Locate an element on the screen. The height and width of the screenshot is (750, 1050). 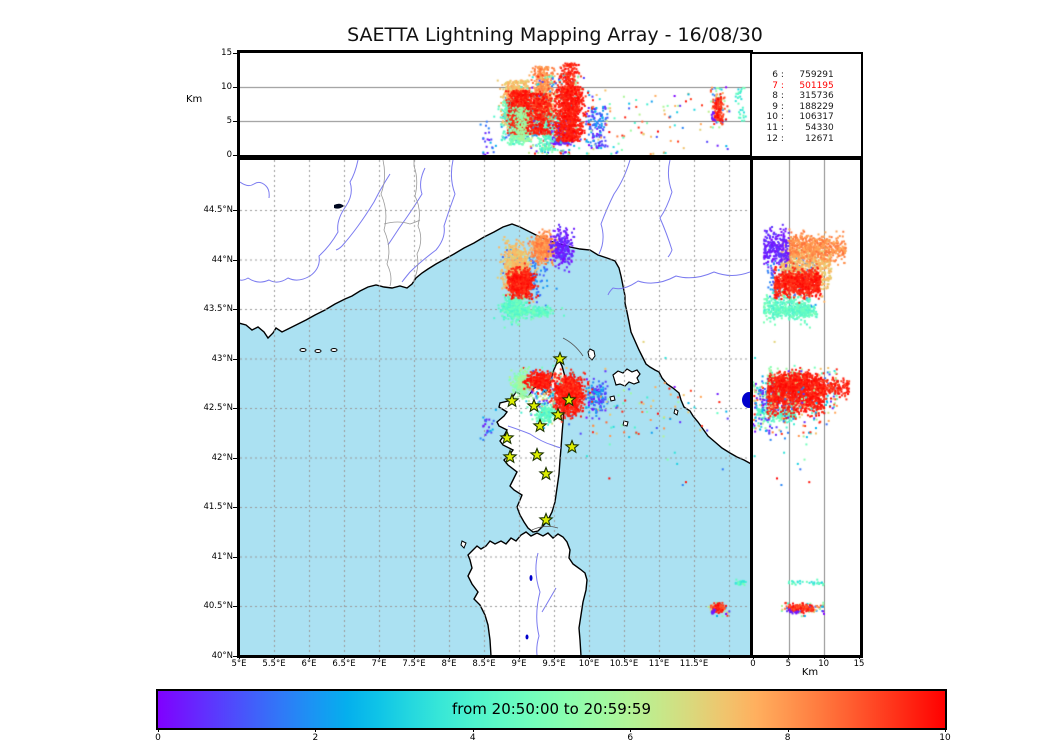
lon-tick-label: 8°E is located at coordinates (449, 664).